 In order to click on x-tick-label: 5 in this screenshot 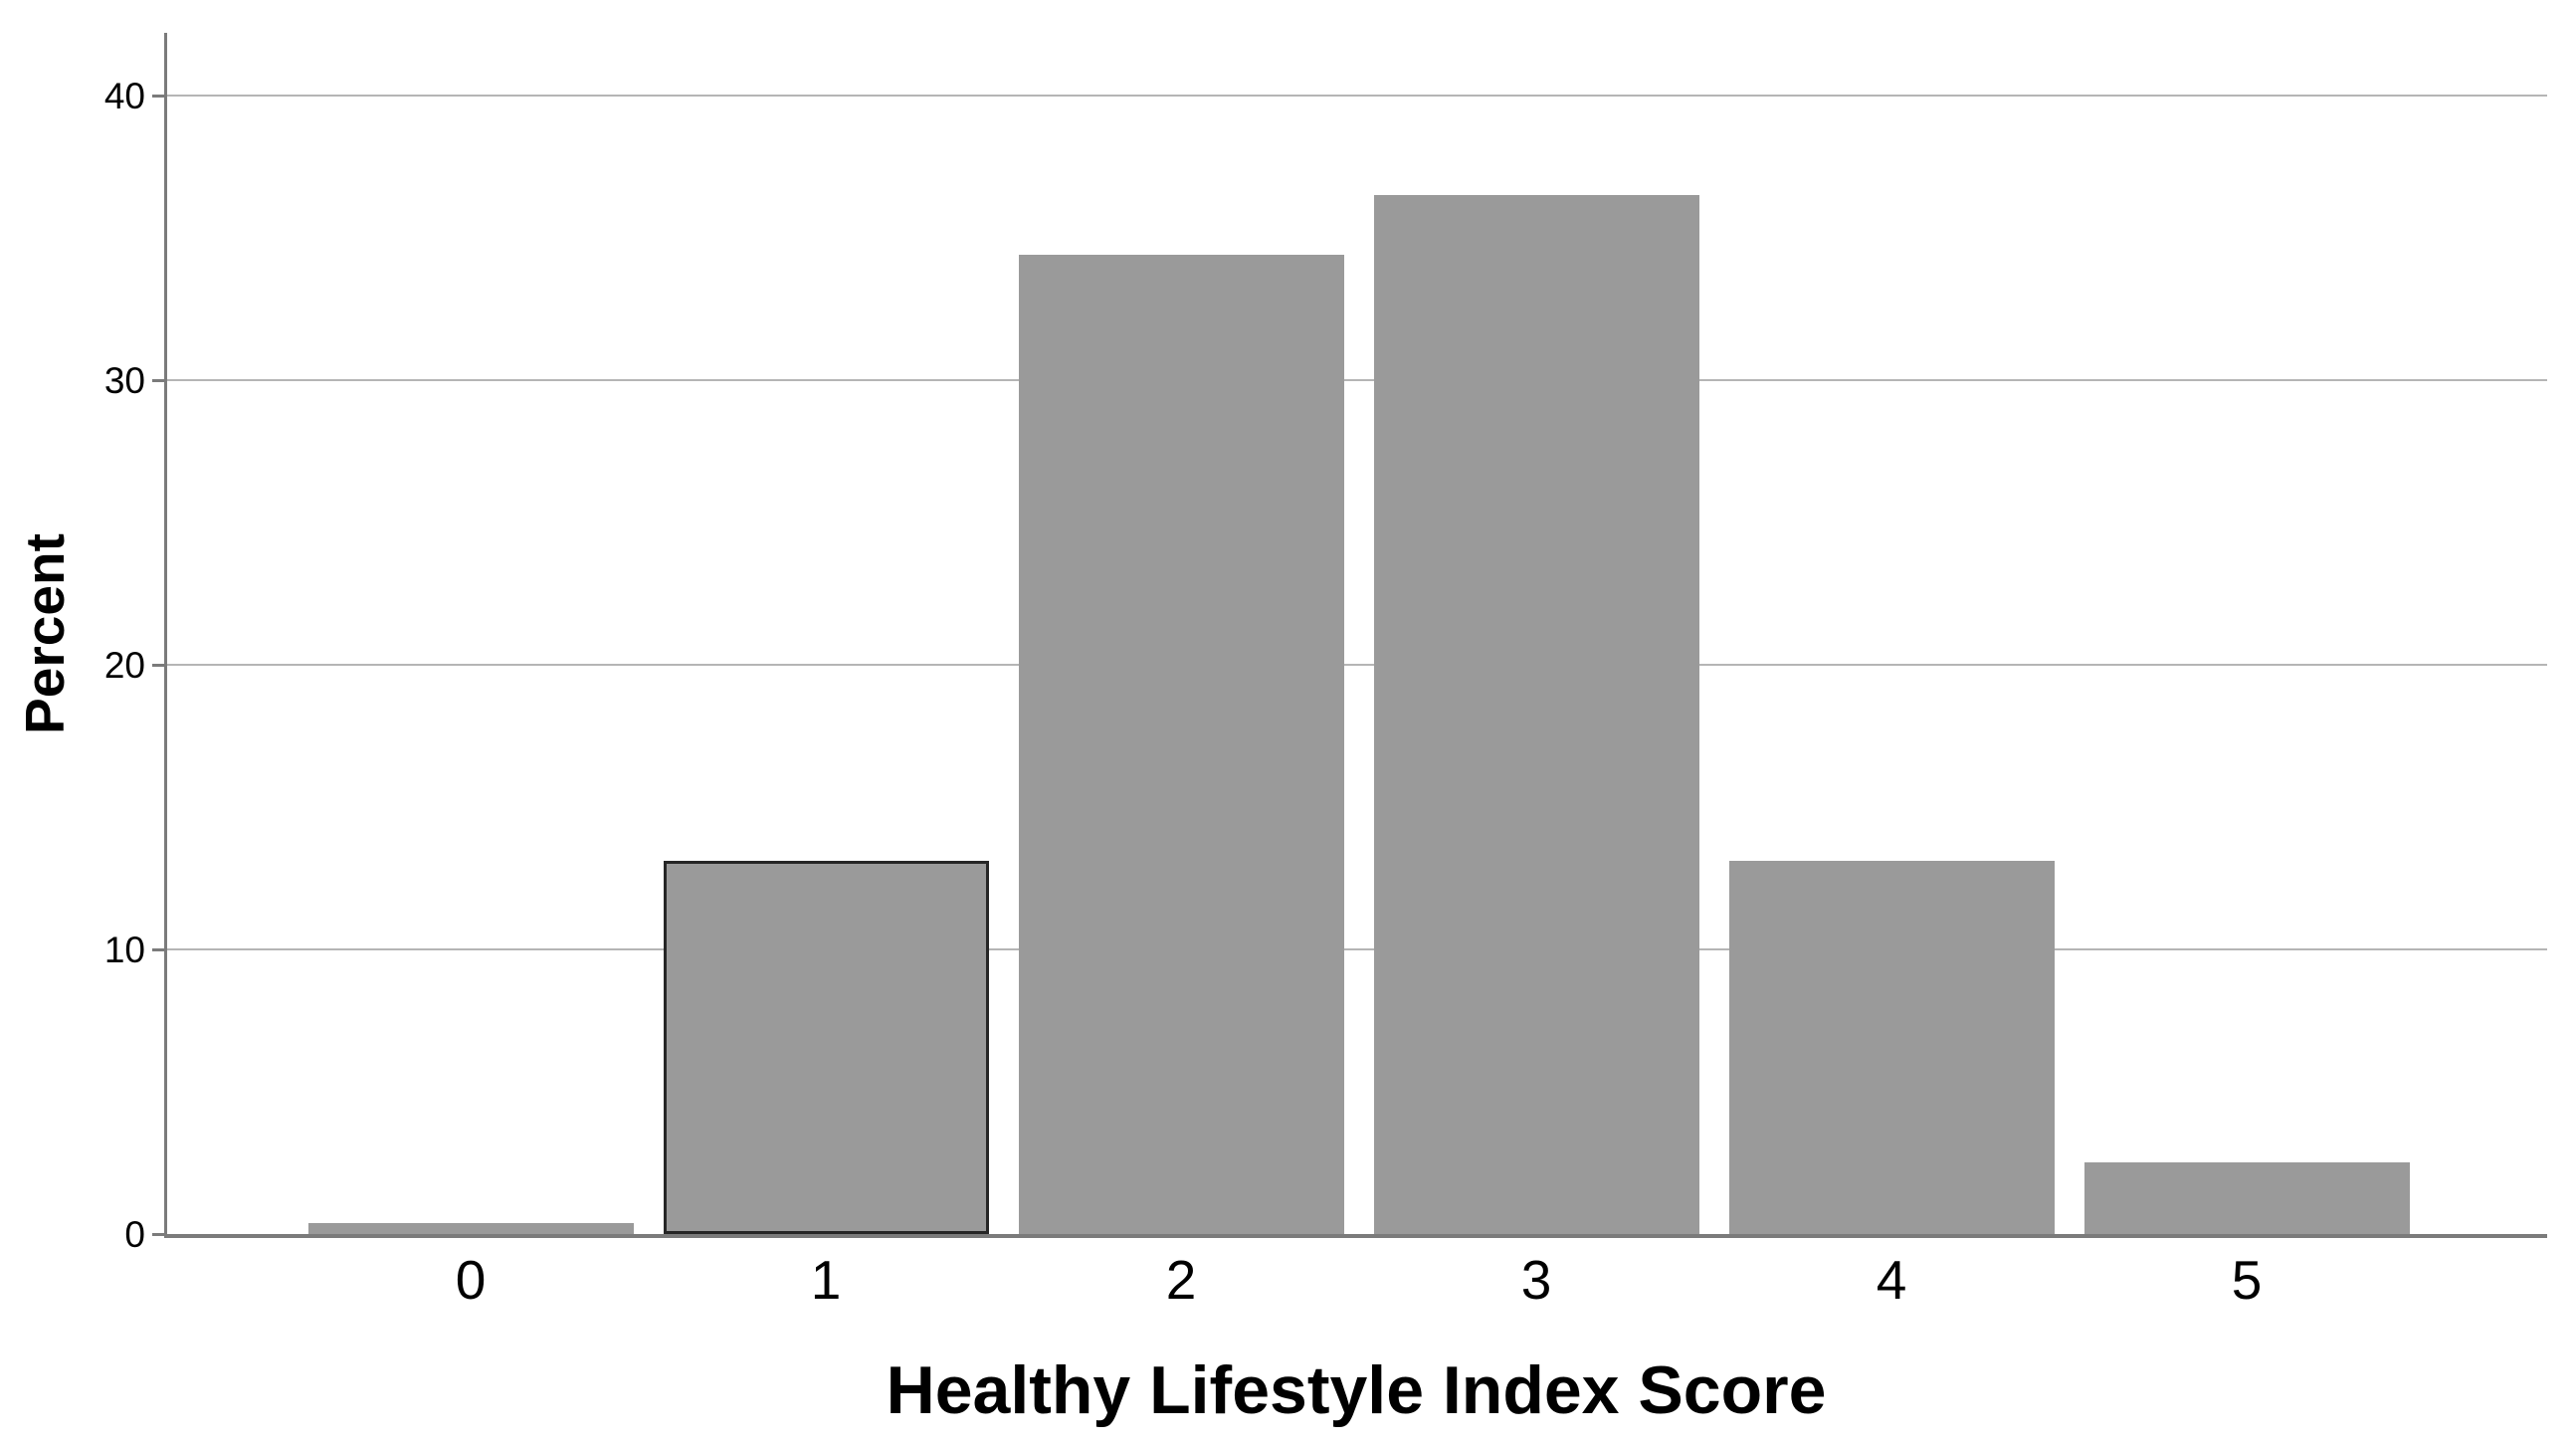, I will do `click(2247, 1280)`.